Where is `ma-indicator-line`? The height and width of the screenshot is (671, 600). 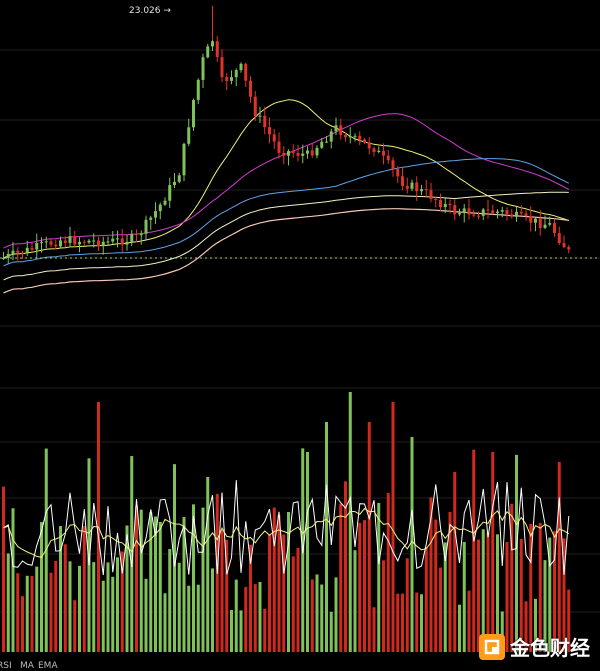 ma-indicator-line is located at coordinates (286, 532).